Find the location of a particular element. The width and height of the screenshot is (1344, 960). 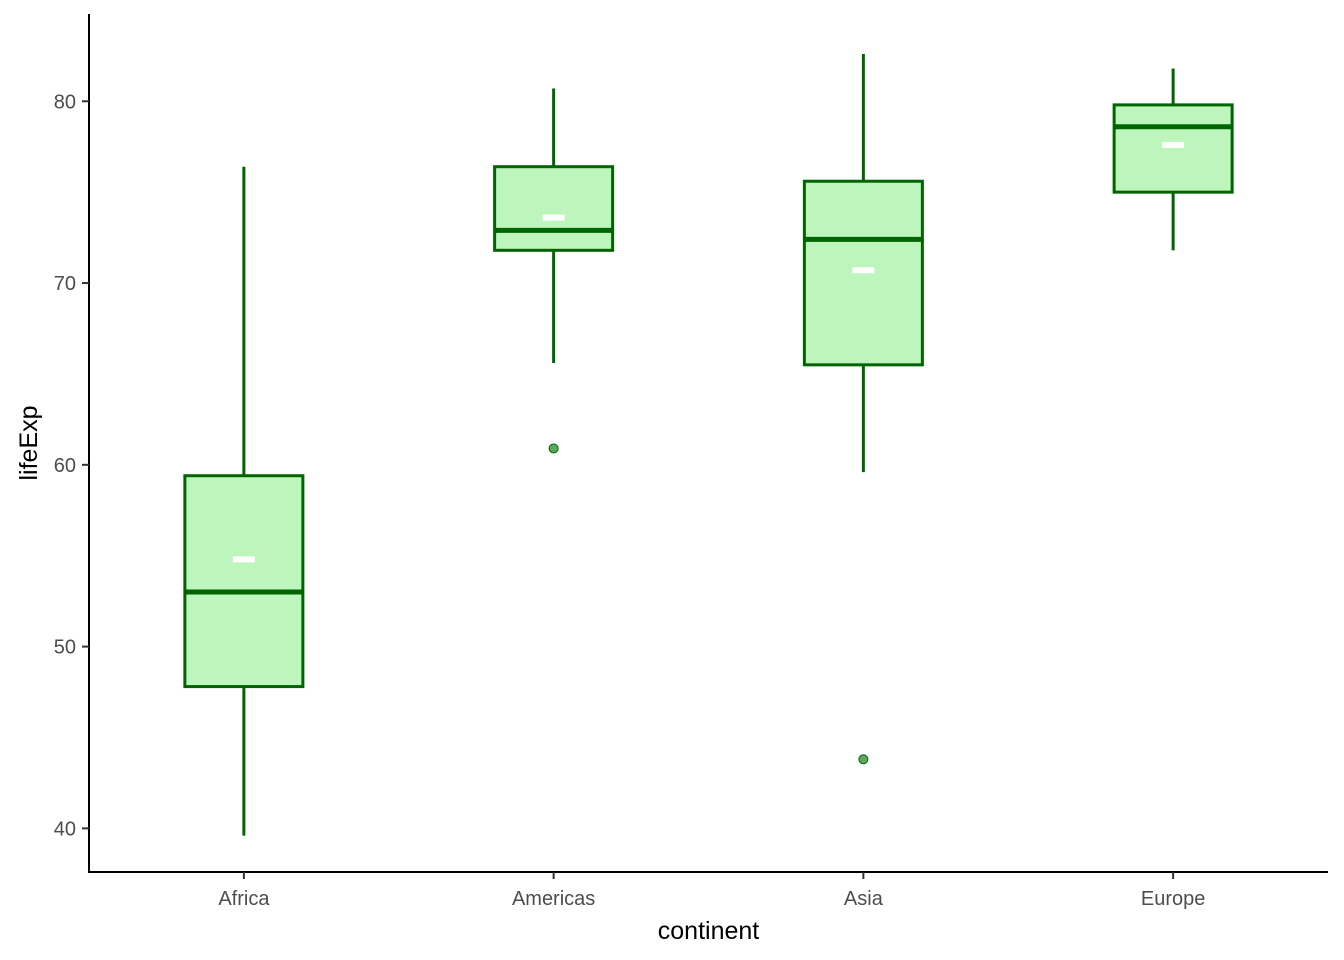

x-tick-label: Americas is located at coordinates (553, 899).